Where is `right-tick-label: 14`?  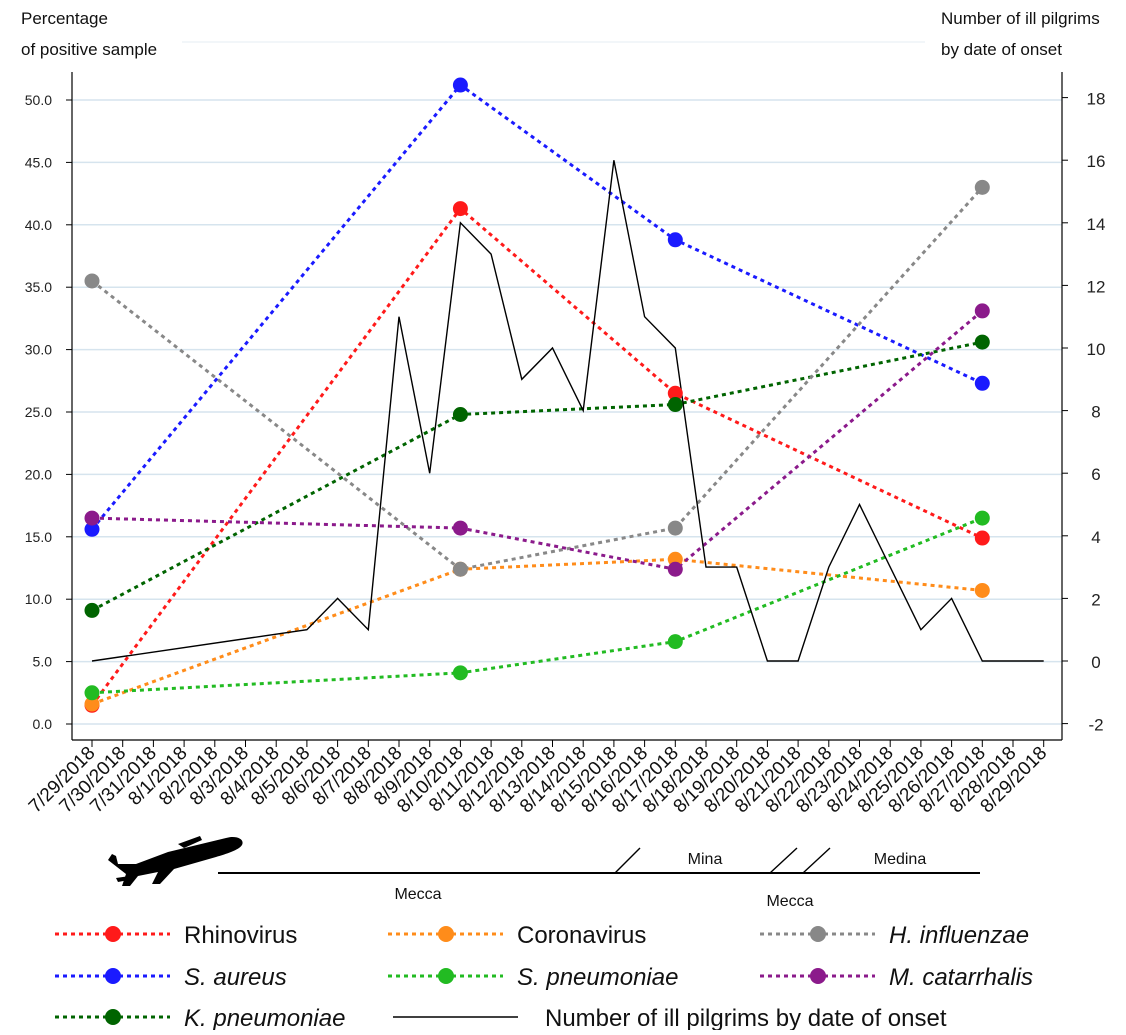 right-tick-label: 14 is located at coordinates (1096, 224).